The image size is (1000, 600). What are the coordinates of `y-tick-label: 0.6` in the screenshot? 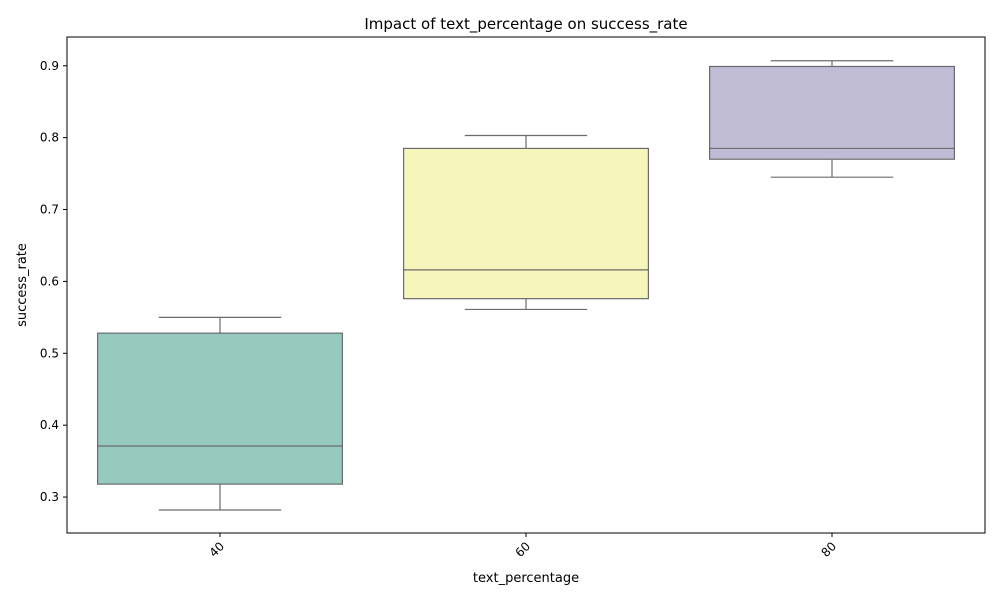 It's located at (49, 281).